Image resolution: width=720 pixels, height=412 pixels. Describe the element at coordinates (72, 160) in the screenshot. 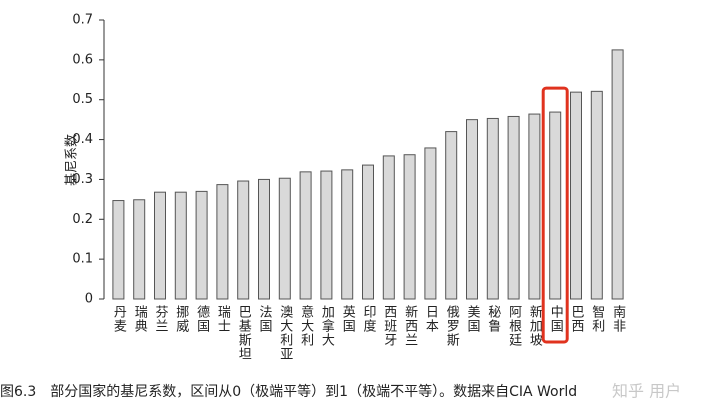

I see `y-axis-label: 基尼系数` at that location.